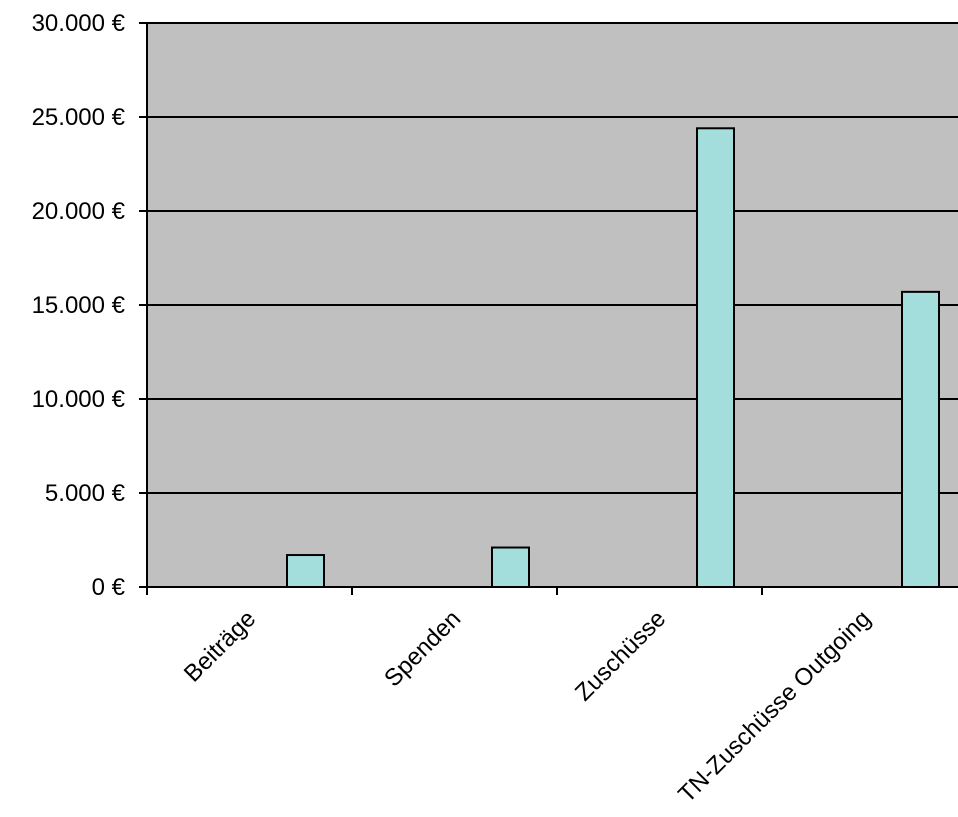  I want to click on y-tick-label-2: 10.000 €, so click(79, 399).